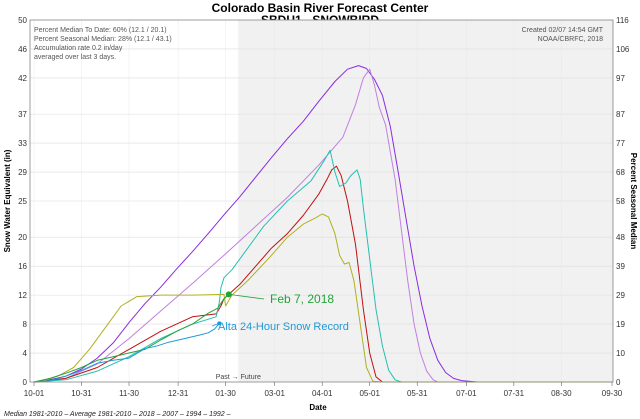  I want to click on y-tick-label: 0, so click(25, 382).